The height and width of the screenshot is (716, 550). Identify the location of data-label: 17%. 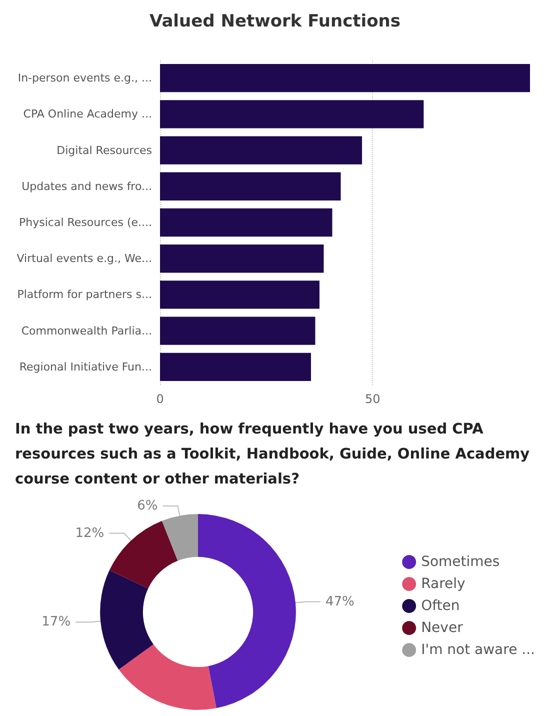
(56, 622).